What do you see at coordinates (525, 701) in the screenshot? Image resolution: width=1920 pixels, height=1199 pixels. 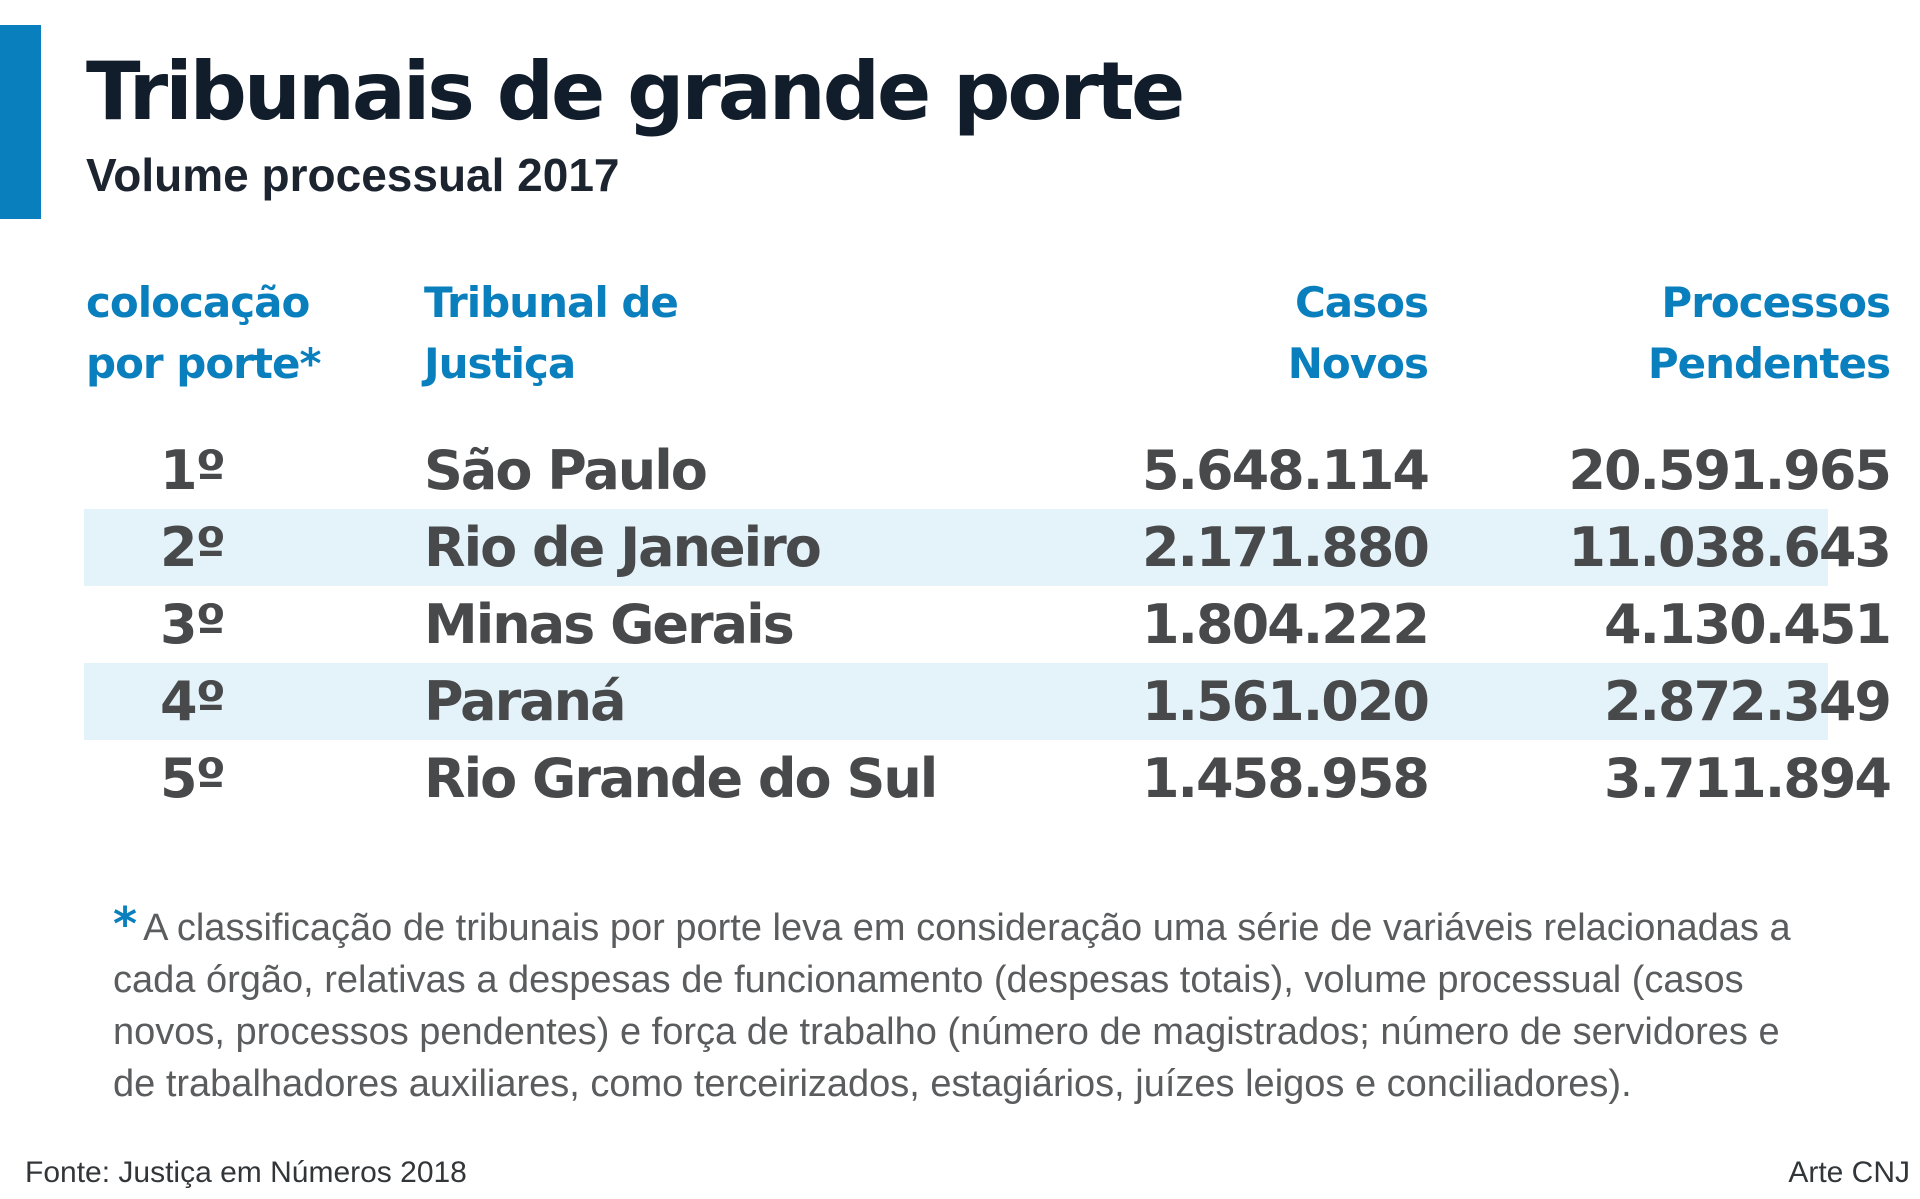 I see `tribunal-cell: Paraná` at bounding box center [525, 701].